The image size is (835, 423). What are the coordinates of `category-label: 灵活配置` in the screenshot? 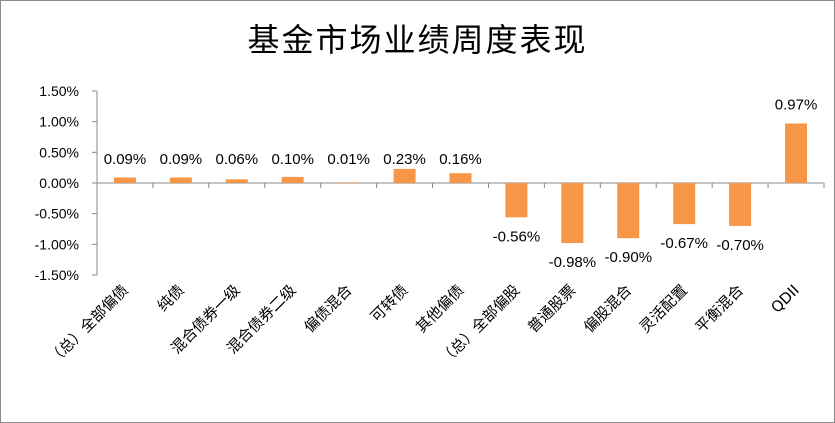 It's located at (663, 308).